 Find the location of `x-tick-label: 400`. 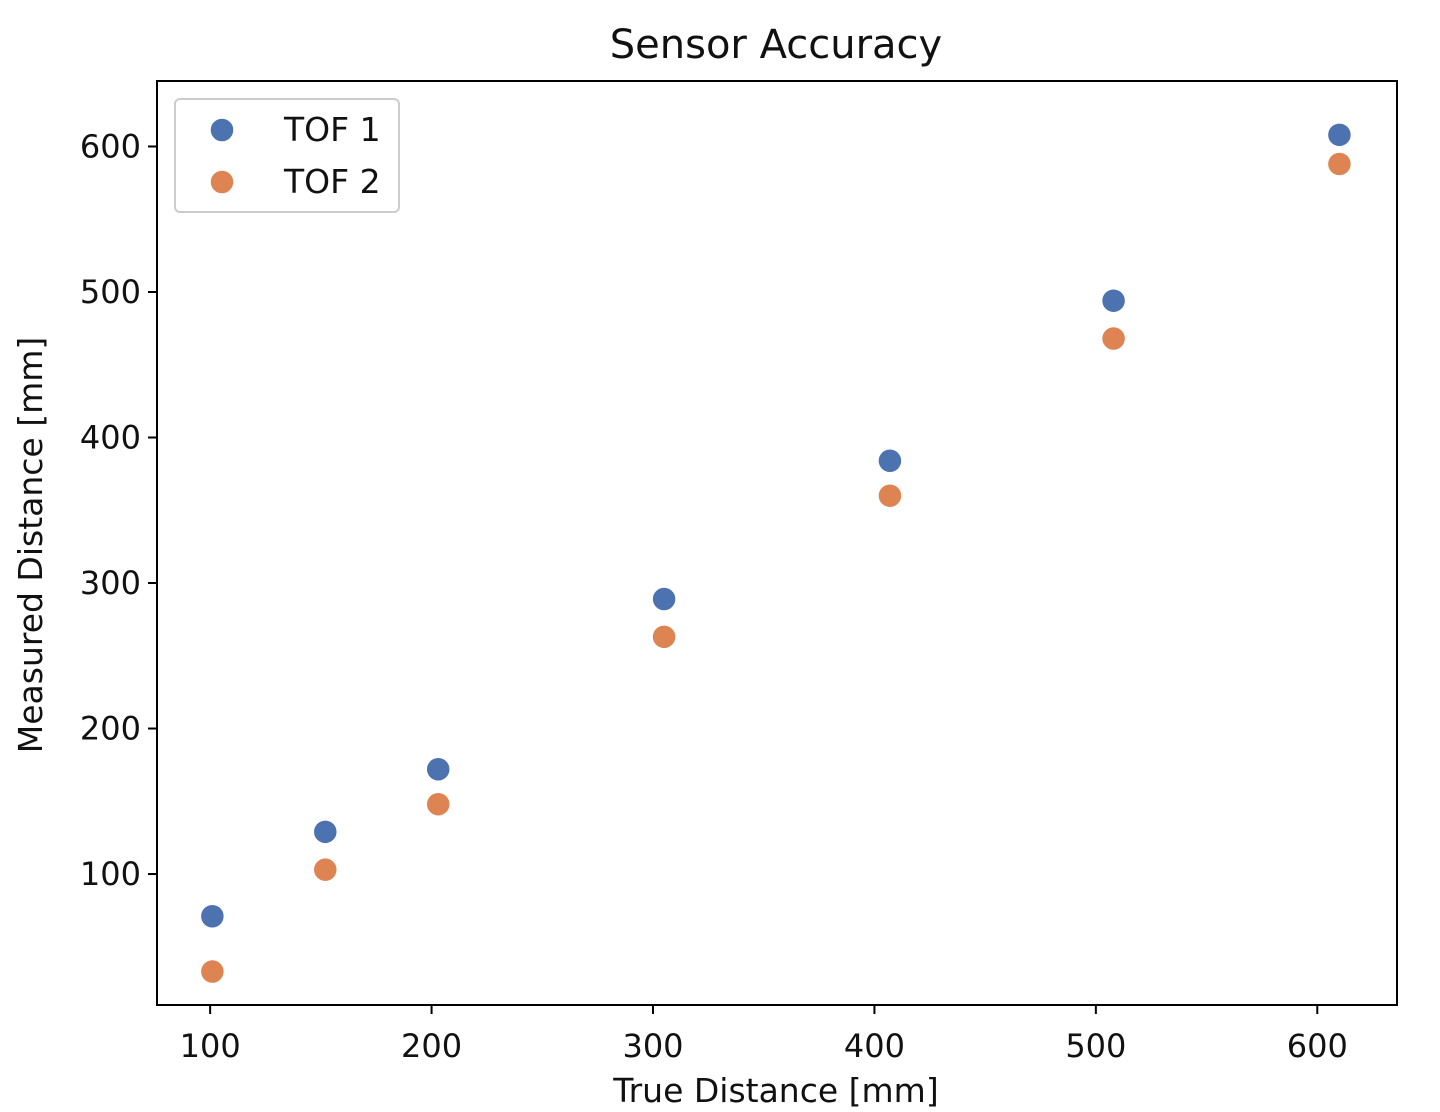

x-tick-label: 400 is located at coordinates (874, 1046).